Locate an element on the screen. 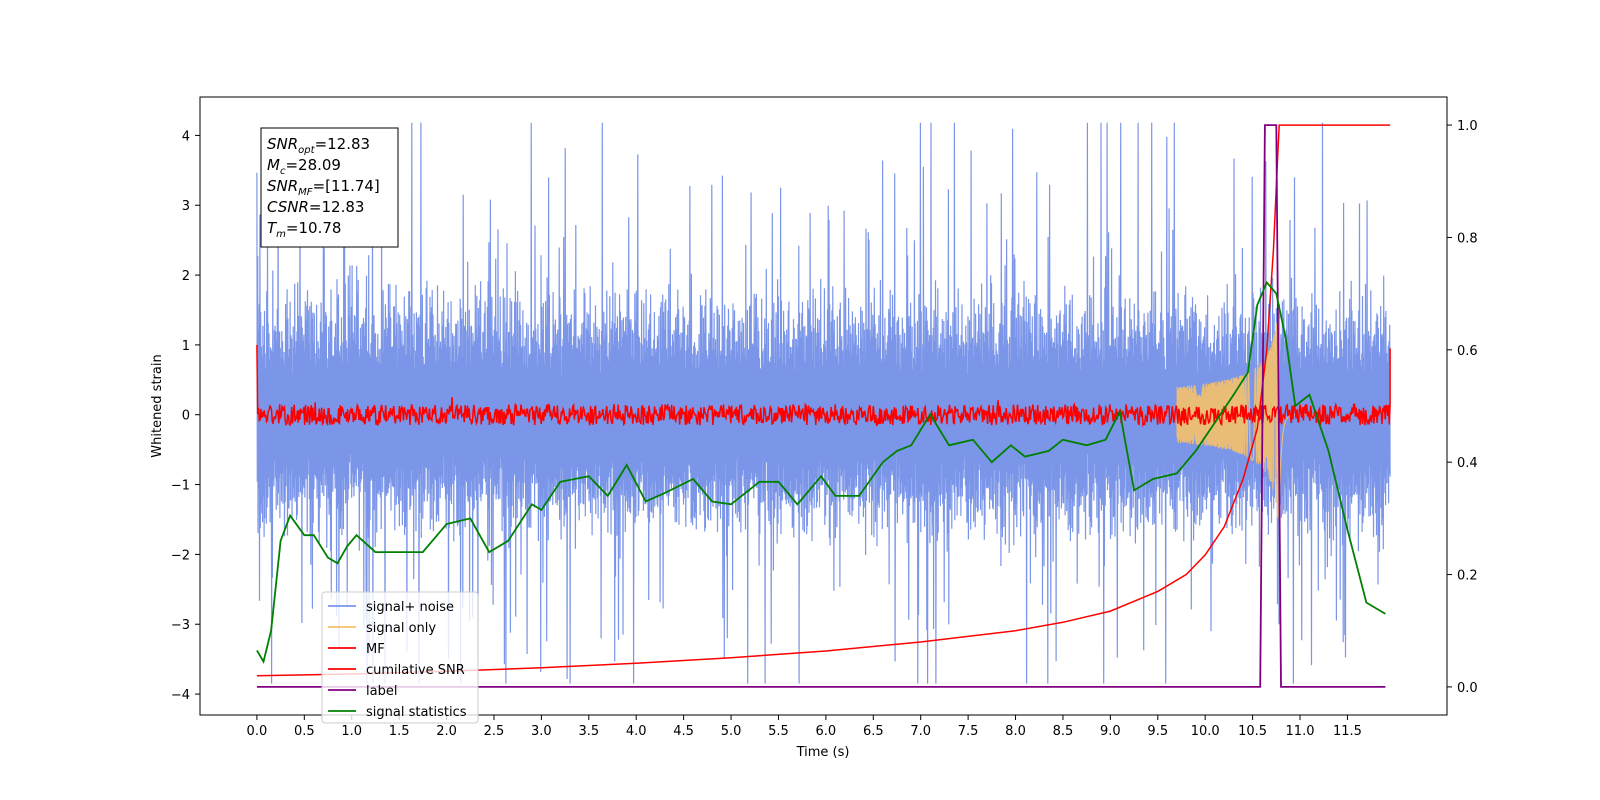 The width and height of the screenshot is (1600, 800). y-axis-label: Whitened strain is located at coordinates (157, 405).